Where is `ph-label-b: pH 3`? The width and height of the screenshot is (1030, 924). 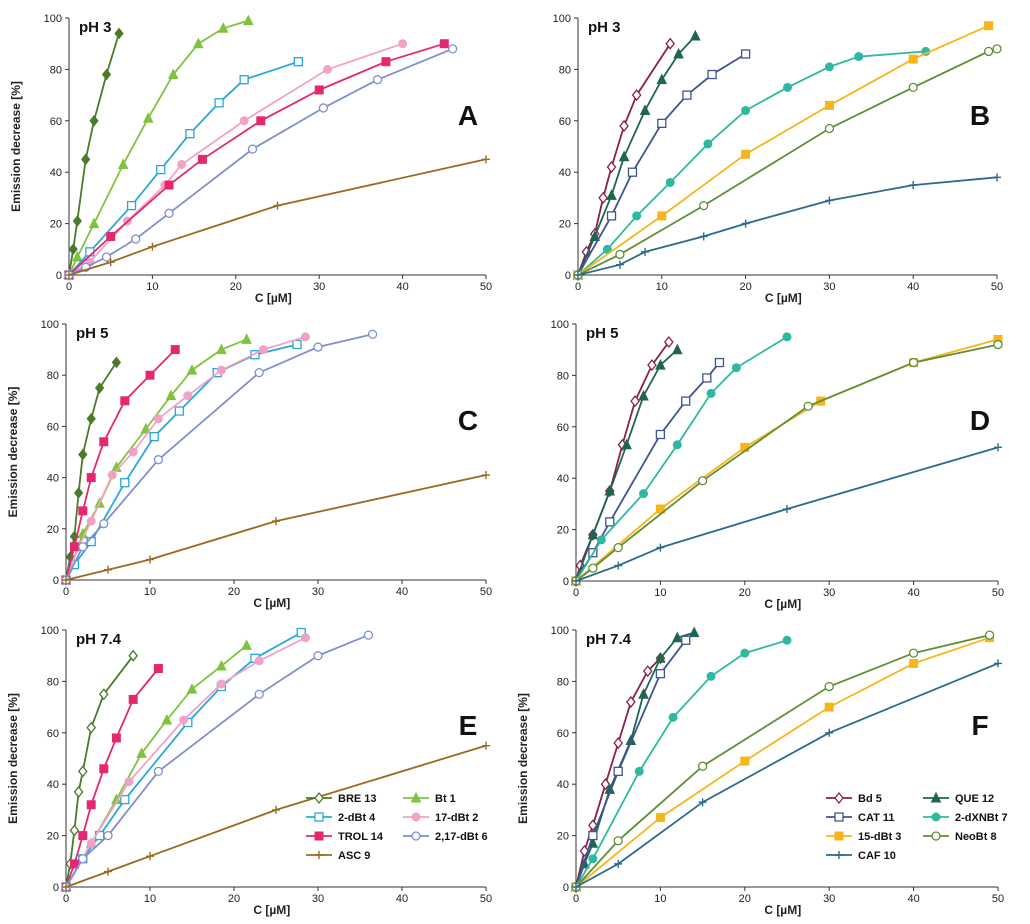 ph-label-b: pH 3 is located at coordinates (604, 27).